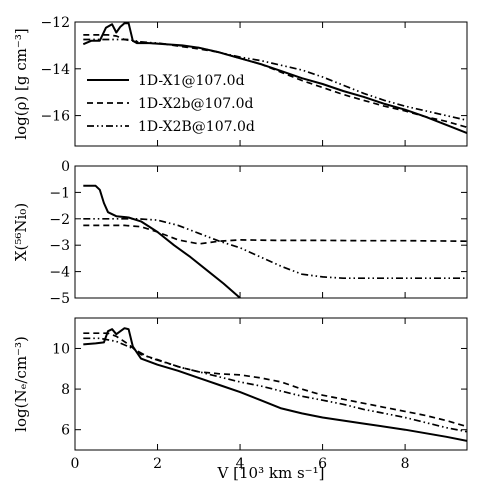 This screenshot has height=491, width=491. Describe the element at coordinates (191, 81) in the screenshot. I see `legend-label: 1D-X1@107.0d` at that location.